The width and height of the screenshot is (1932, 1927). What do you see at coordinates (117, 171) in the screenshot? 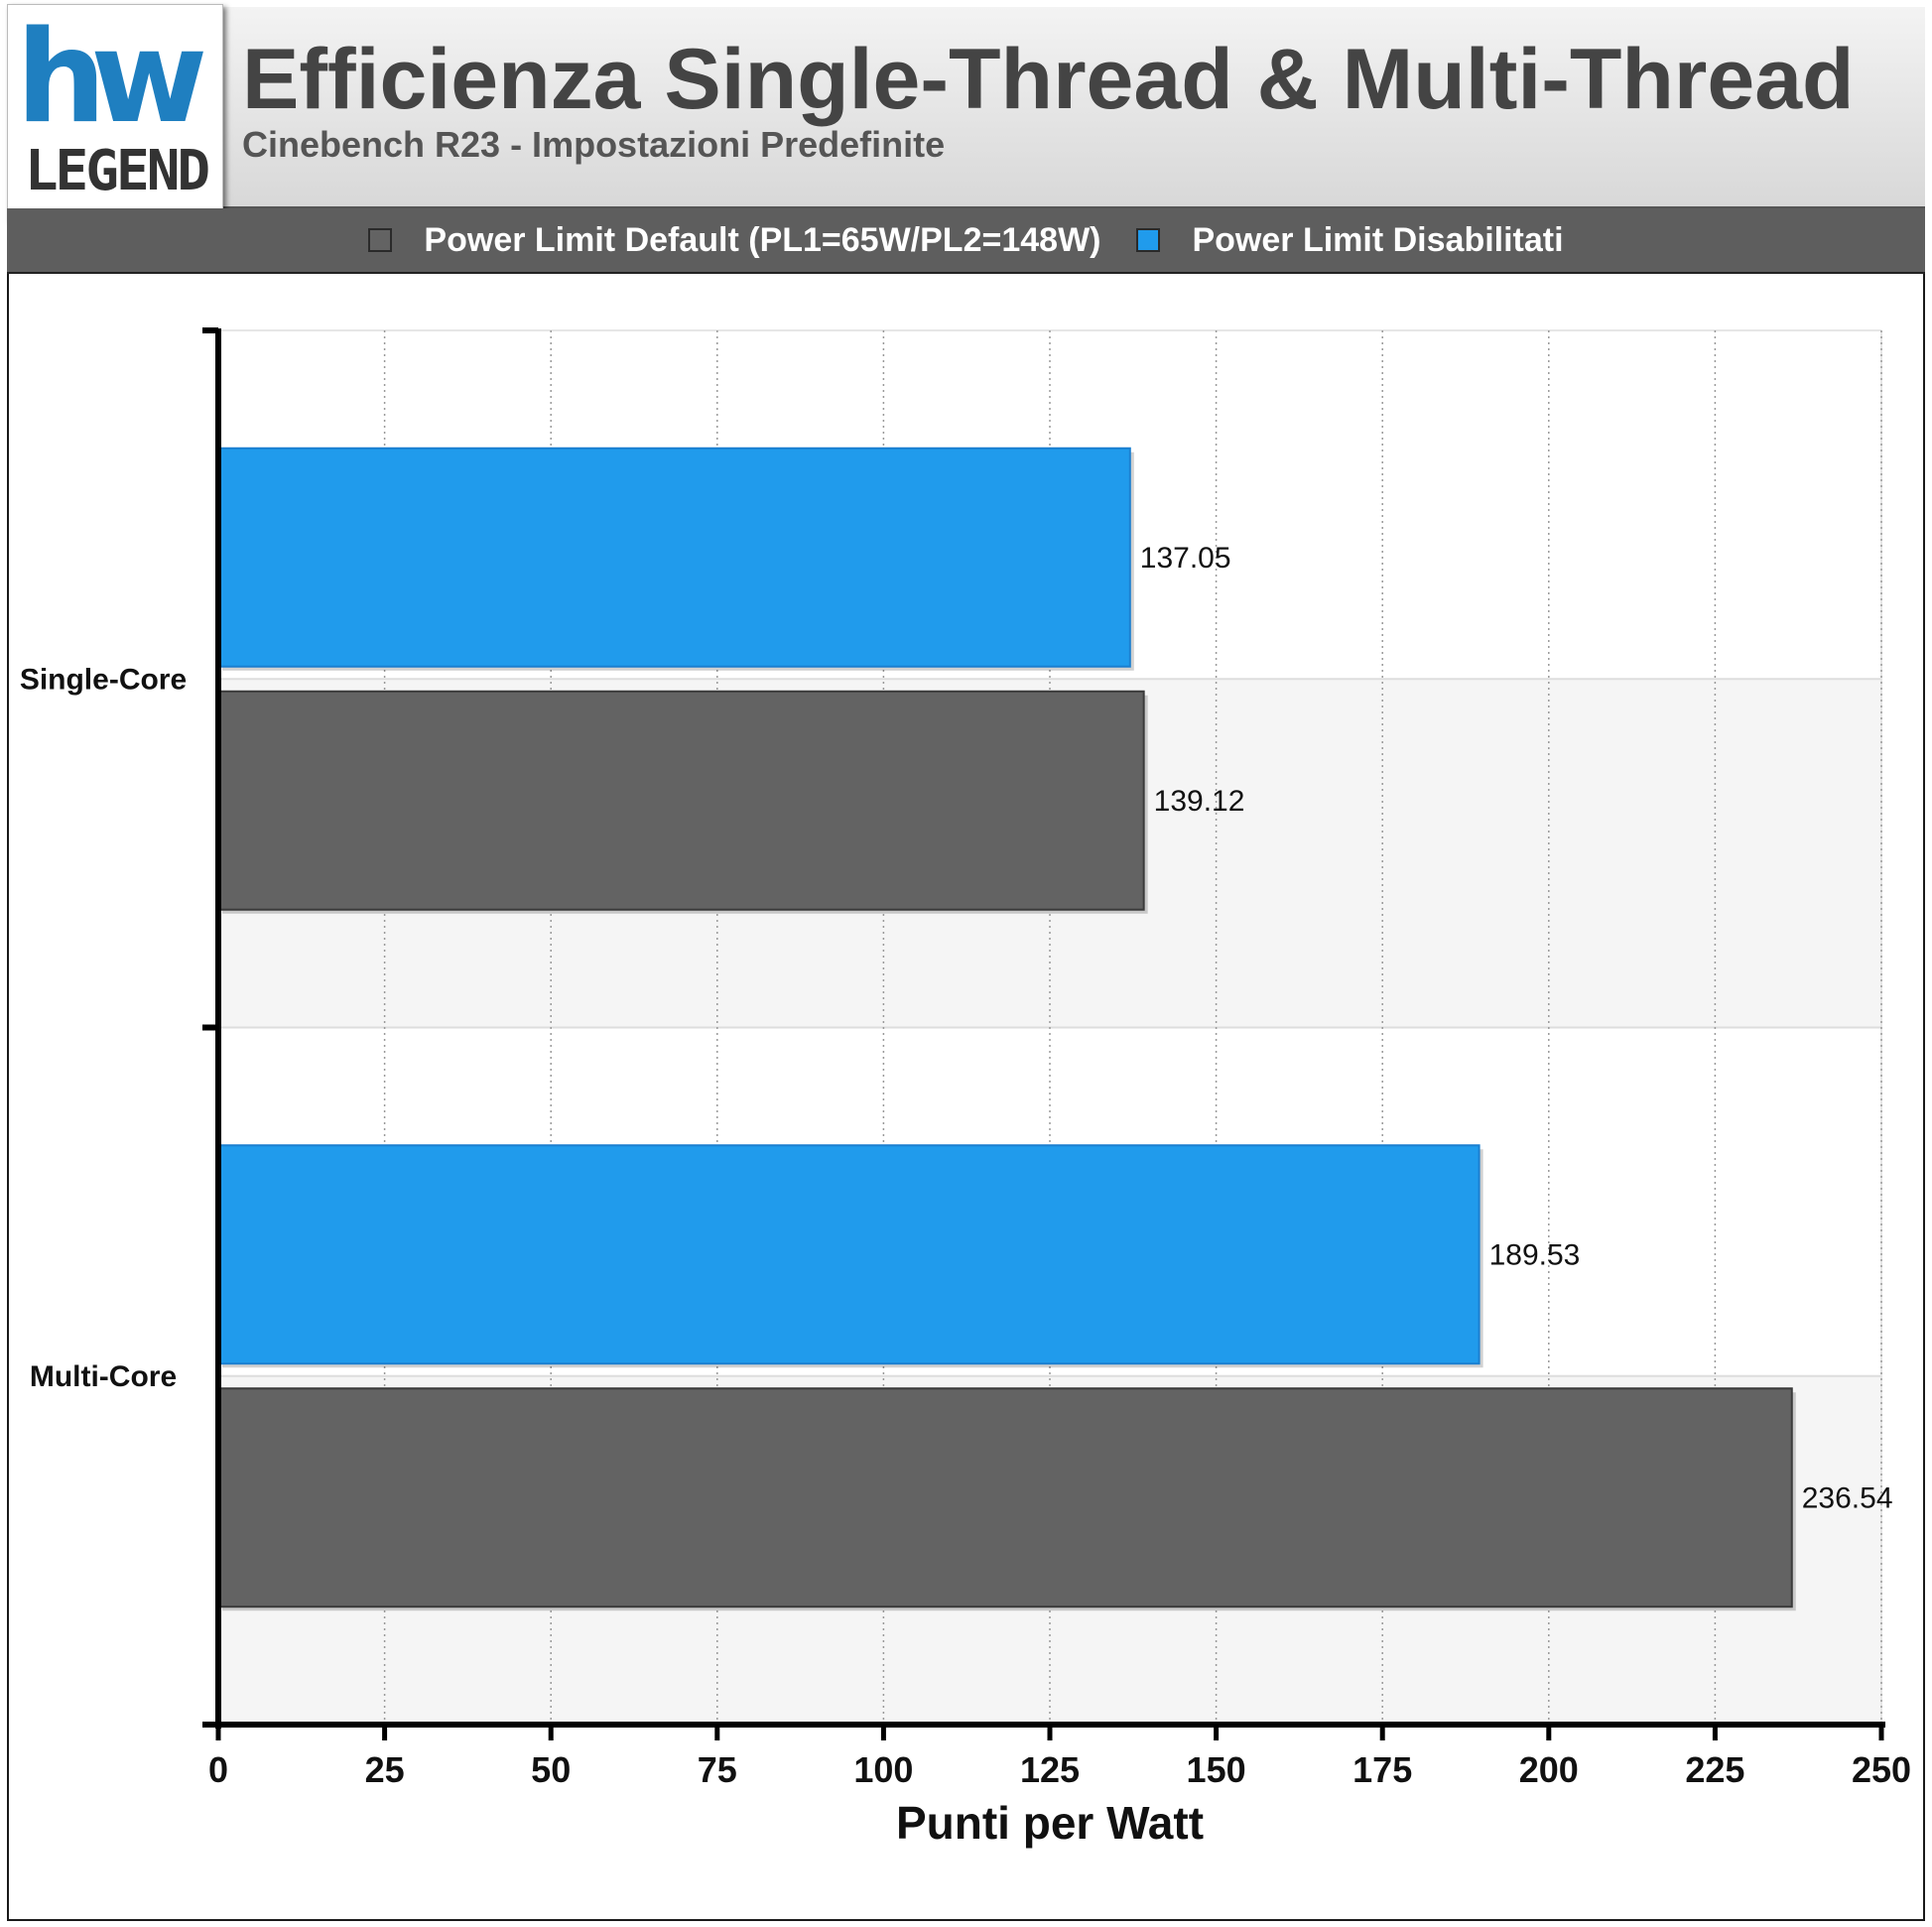
I see `logo-wordmark: LEGEND` at bounding box center [117, 171].